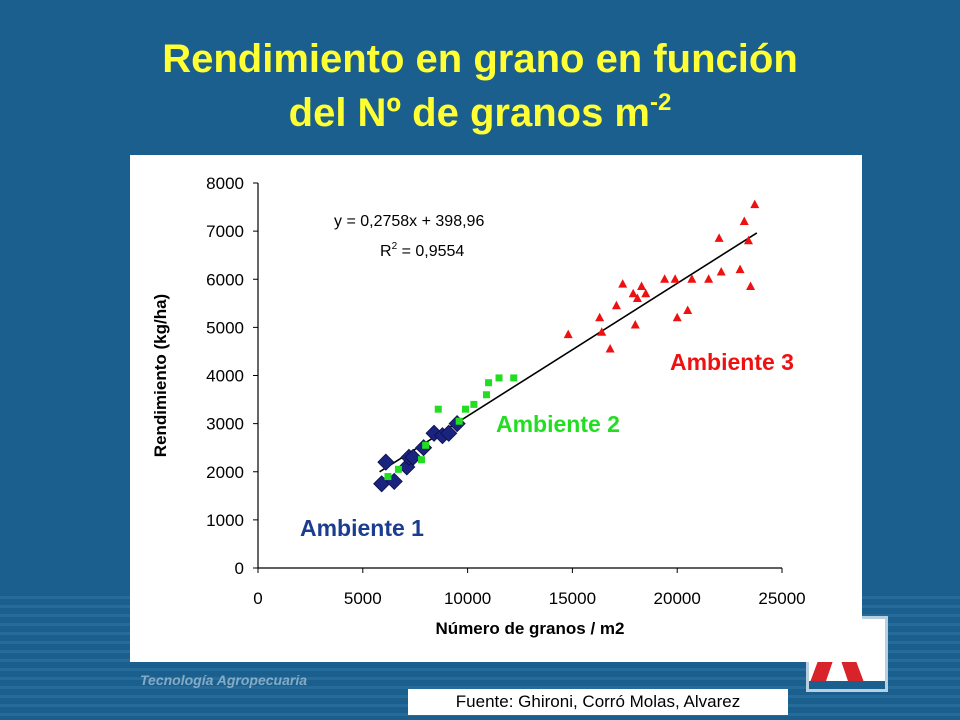 The height and width of the screenshot is (720, 960). Describe the element at coordinates (781, 598) in the screenshot. I see `x-tick-label: 25000` at that location.